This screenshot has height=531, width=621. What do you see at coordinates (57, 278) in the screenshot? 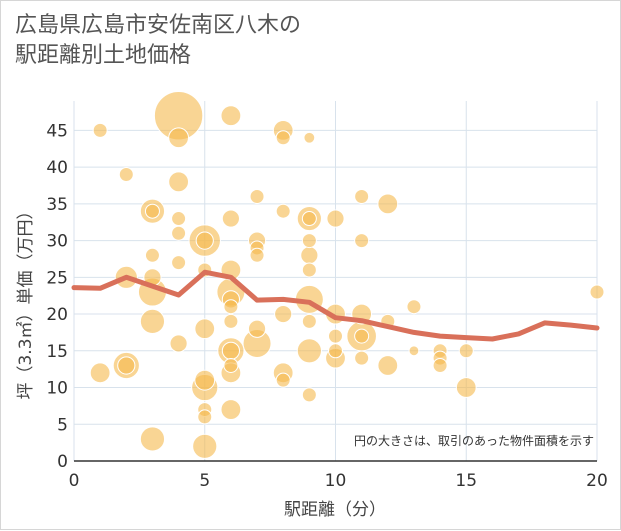
I see `y-tick-label: 25` at bounding box center [57, 278].